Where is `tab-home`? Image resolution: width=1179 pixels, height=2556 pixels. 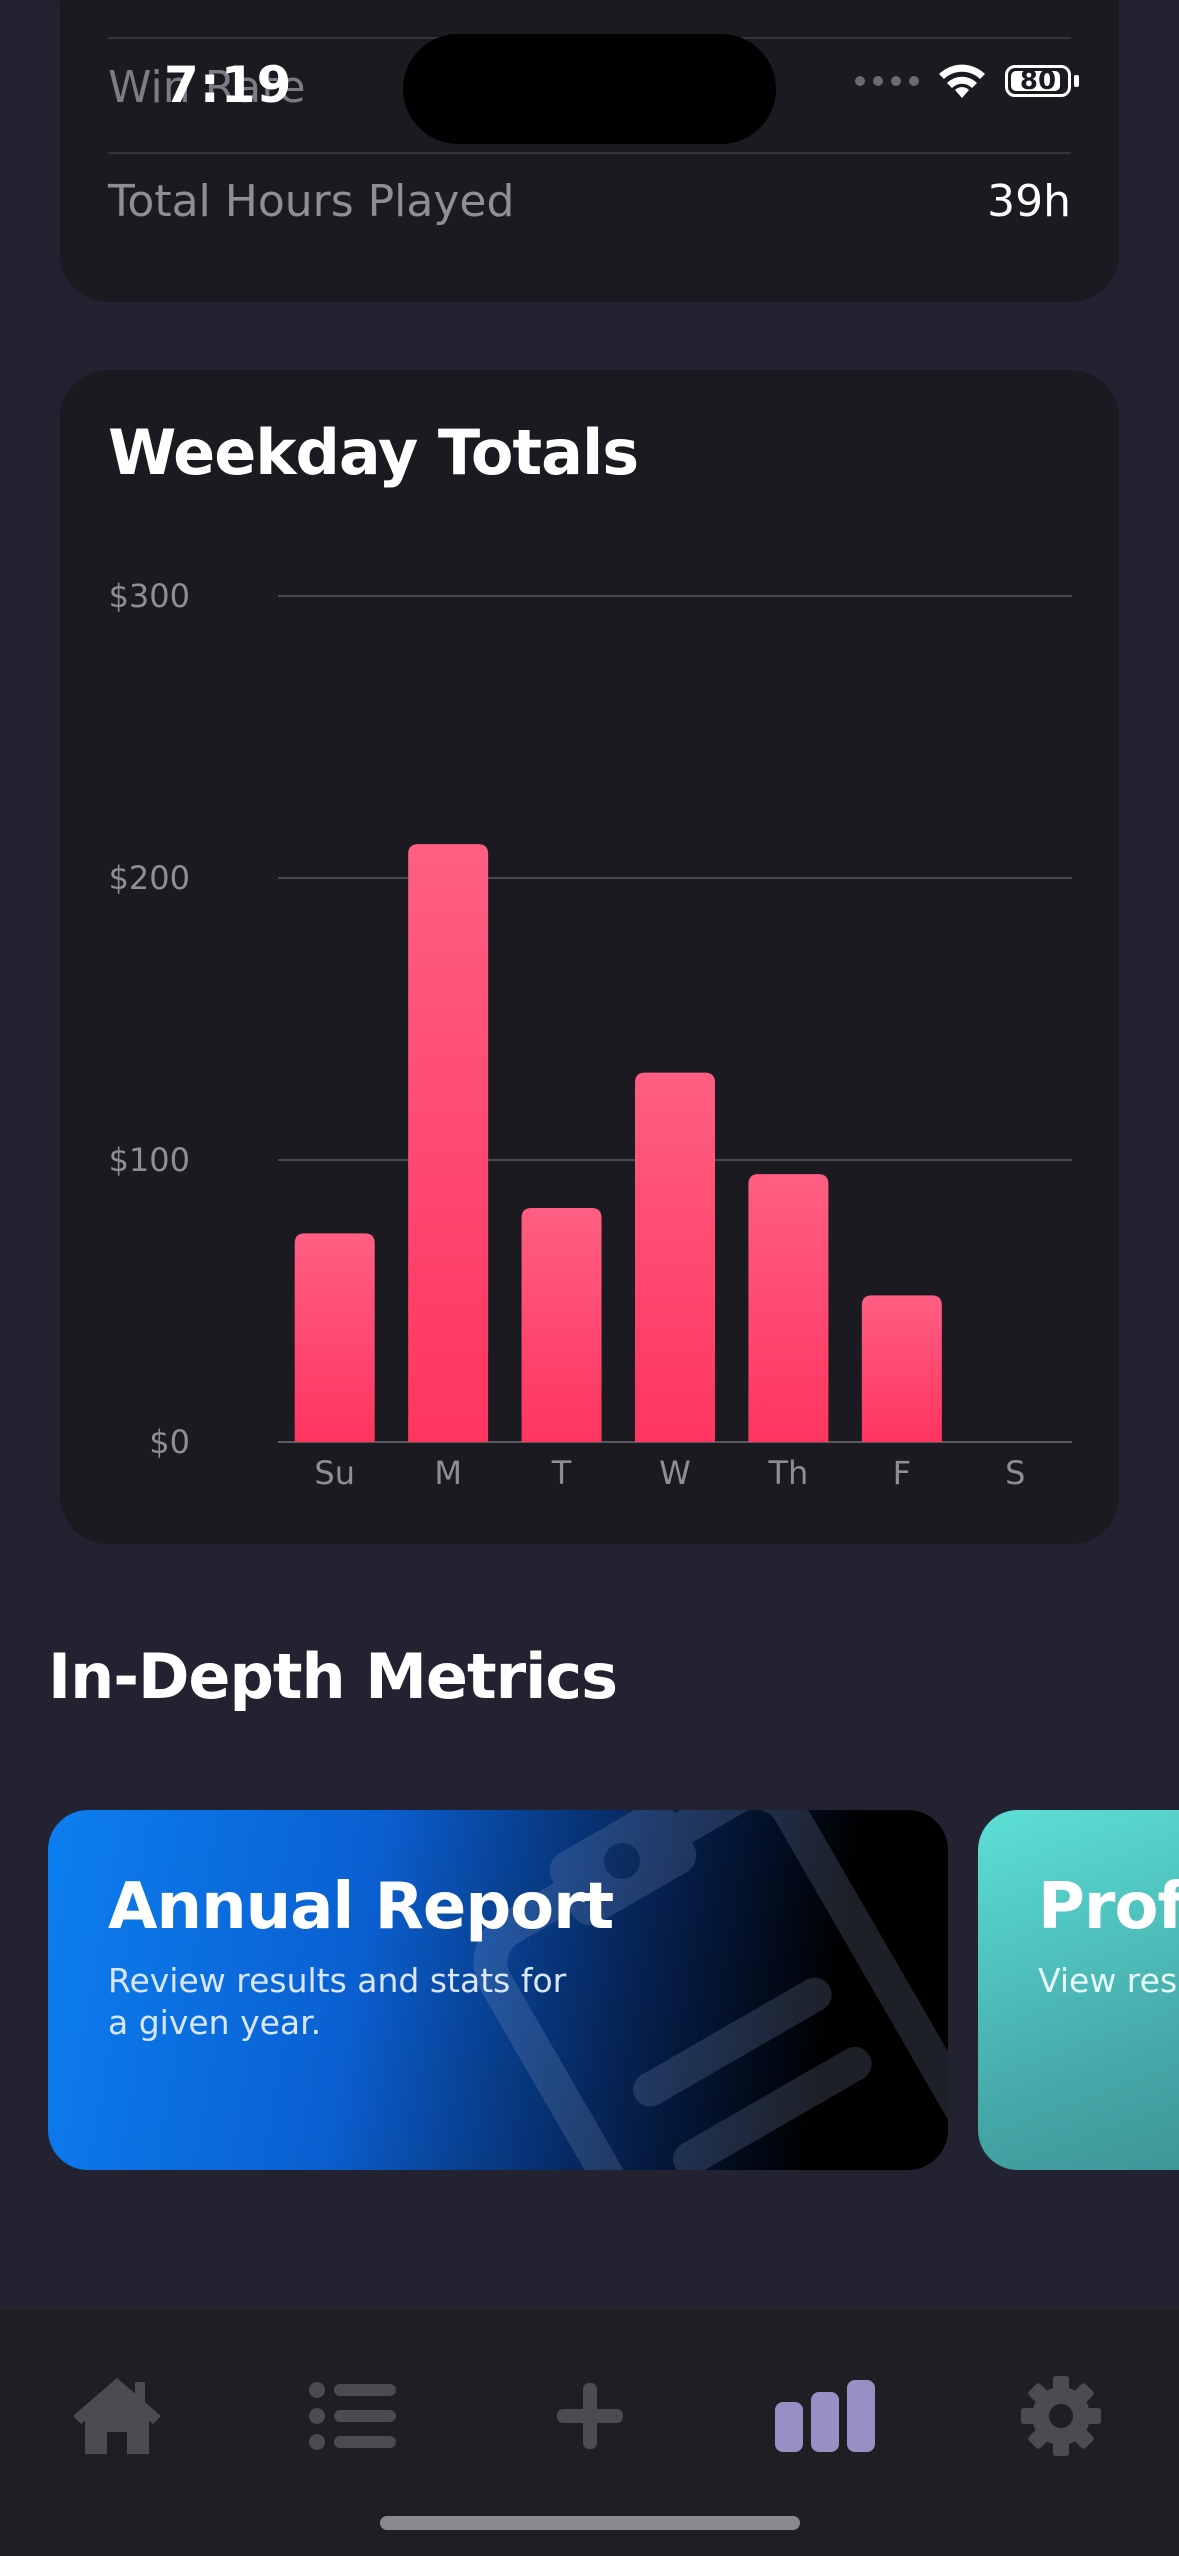 tab-home is located at coordinates (117, 2416).